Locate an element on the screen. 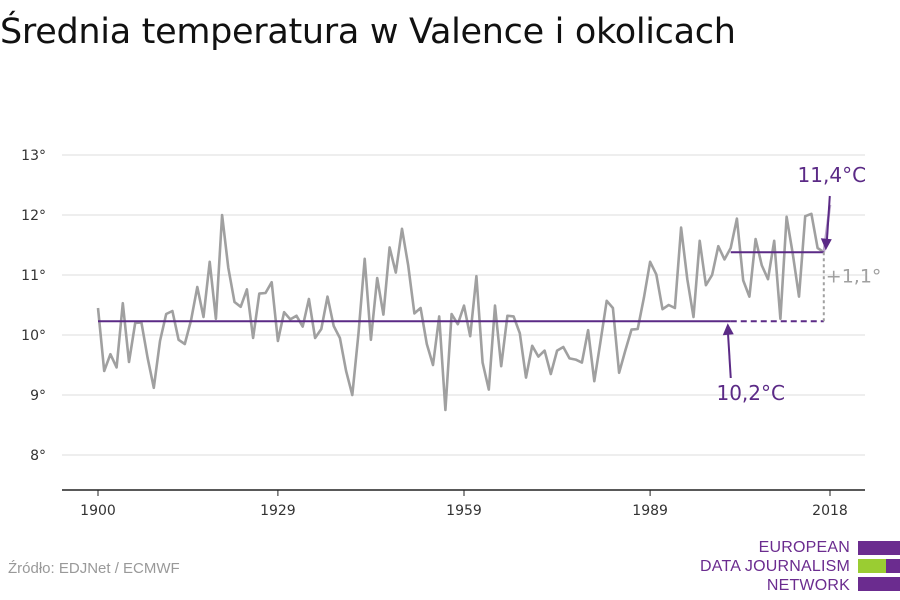 Image resolution: width=900 pixels, height=600 pixels. x-tick-label: 1900 is located at coordinates (98, 511).